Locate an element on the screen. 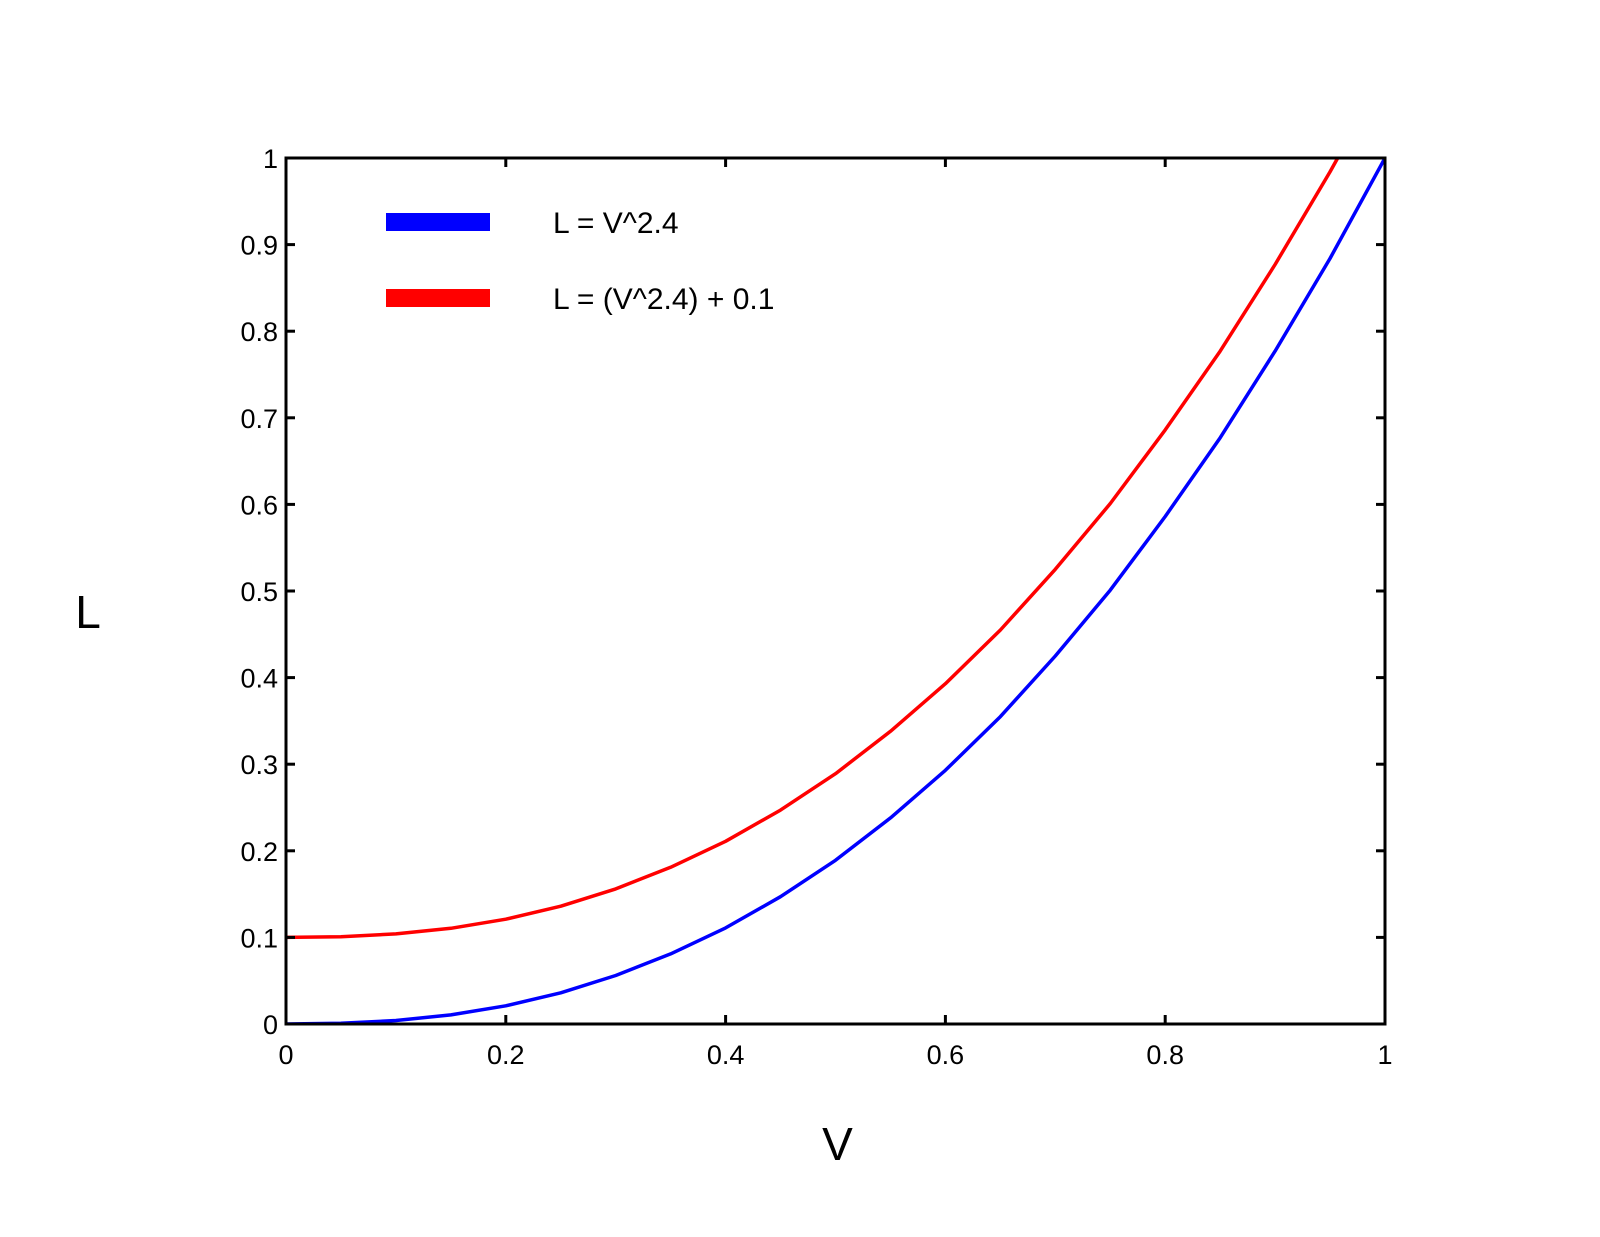  y-tick-label: 0.9 is located at coordinates (259, 246).